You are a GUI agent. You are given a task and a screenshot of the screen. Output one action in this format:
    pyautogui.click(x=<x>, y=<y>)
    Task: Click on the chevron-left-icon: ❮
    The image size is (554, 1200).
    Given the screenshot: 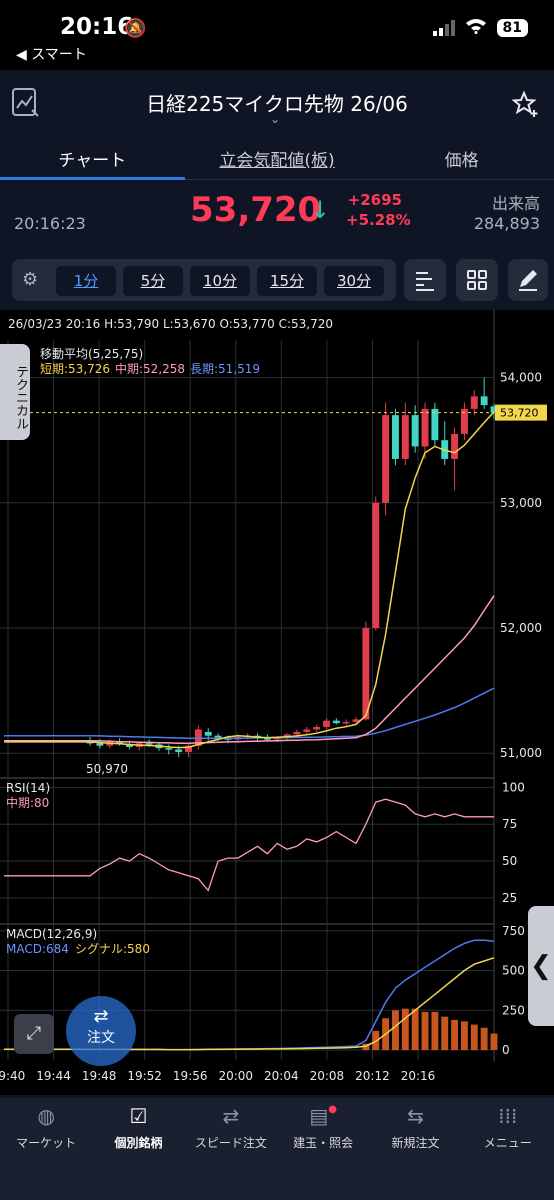 What is the action you would take?
    pyautogui.click(x=541, y=966)
    